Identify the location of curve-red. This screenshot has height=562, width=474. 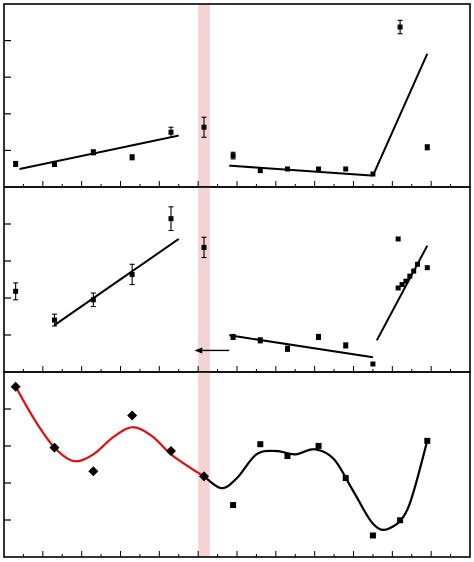
(109, 432).